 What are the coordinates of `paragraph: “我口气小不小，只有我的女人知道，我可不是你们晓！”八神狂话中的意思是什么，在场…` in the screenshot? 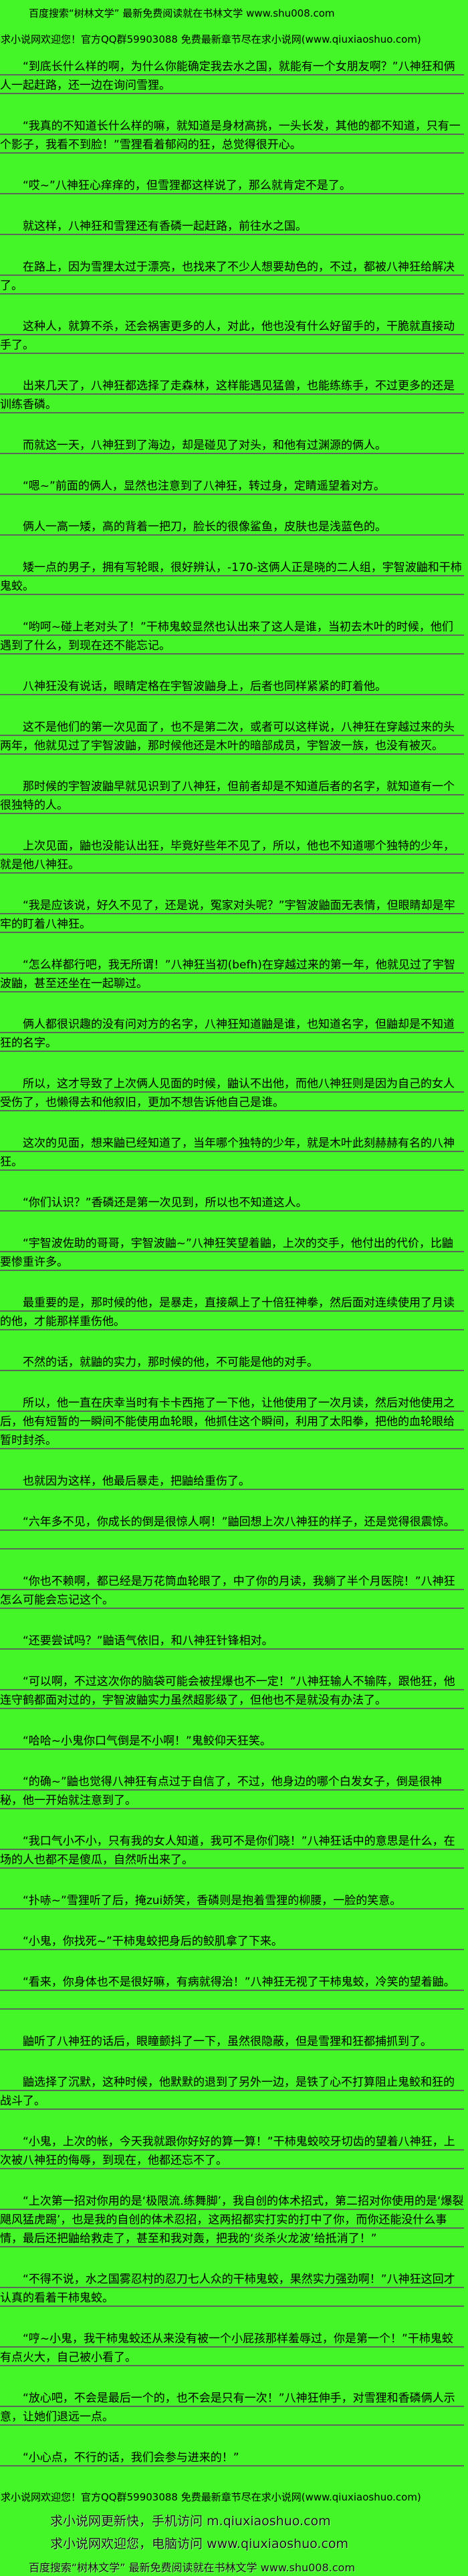 It's located at (234, 1850).